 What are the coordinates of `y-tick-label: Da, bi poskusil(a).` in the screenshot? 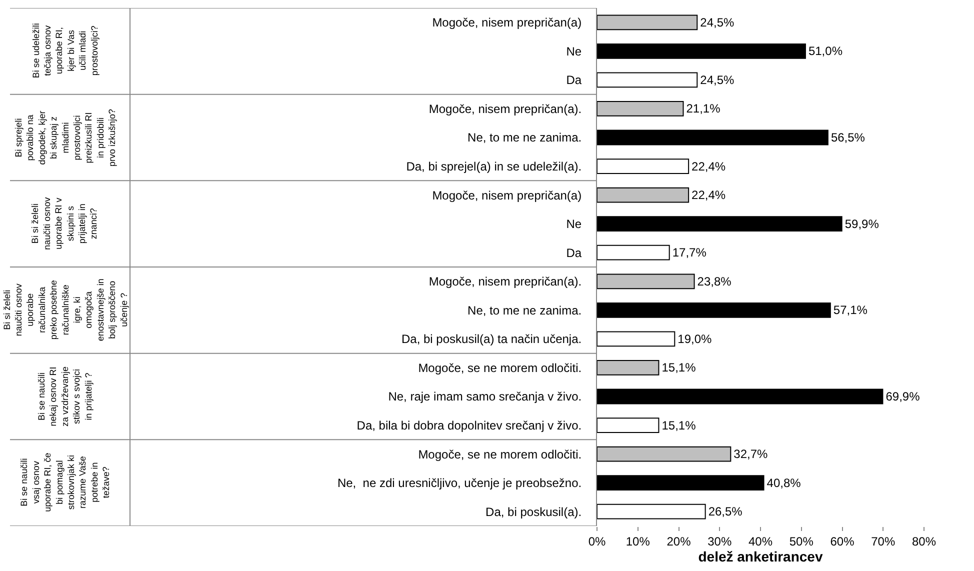 It's located at (534, 511).